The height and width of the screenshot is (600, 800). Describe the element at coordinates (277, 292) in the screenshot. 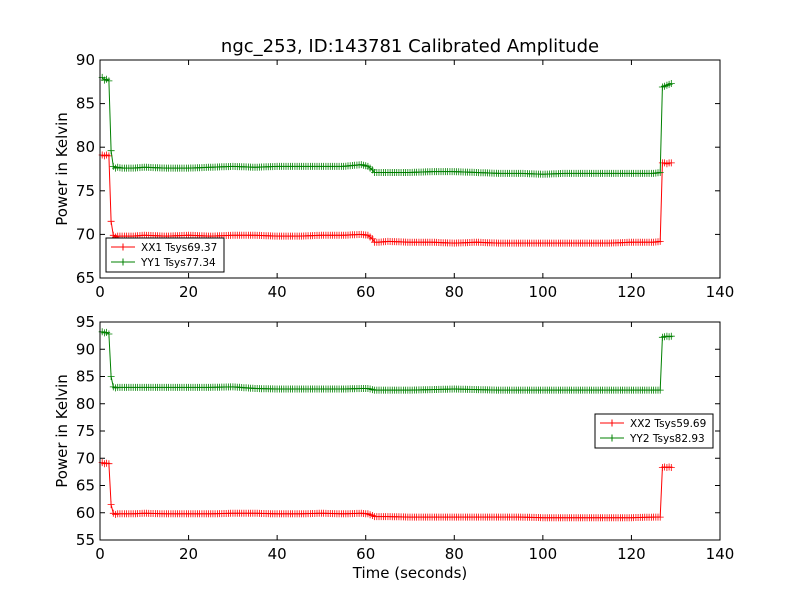

I see `top-x-tick-label: 40` at that location.